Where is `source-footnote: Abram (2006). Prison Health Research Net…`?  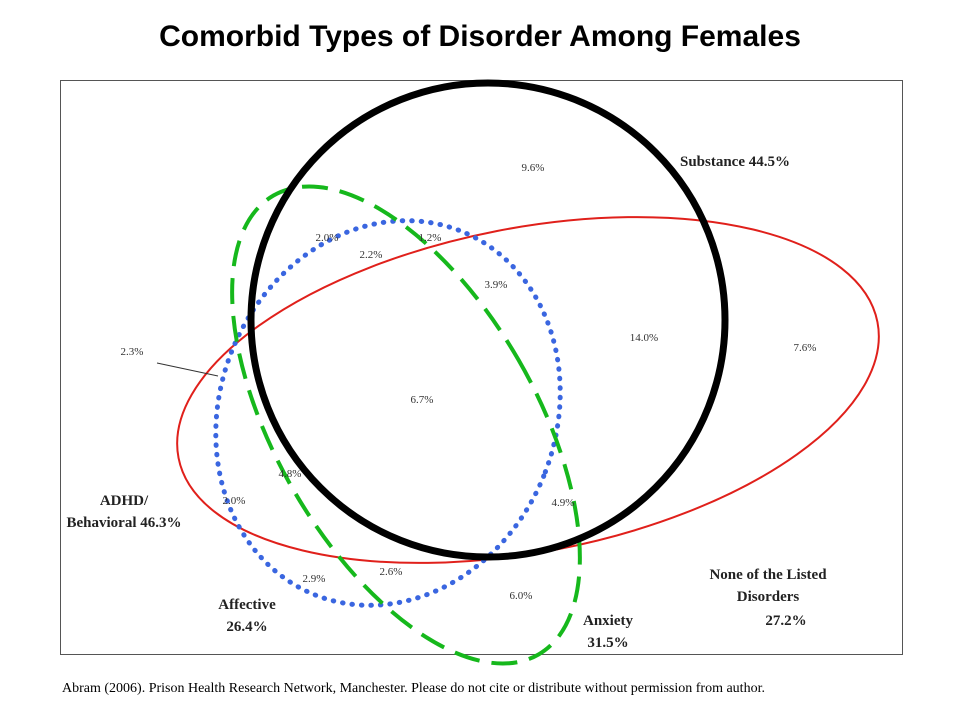 source-footnote: Abram (2006). Prison Health Research Net… is located at coordinates (413, 688).